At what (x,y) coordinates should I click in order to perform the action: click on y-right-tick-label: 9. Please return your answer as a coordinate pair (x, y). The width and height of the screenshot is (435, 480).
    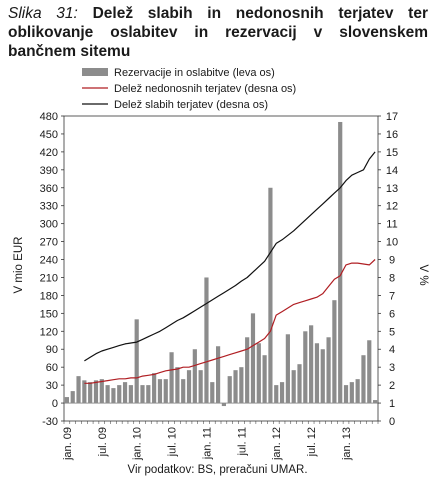
    Looking at the image, I should click on (392, 261).